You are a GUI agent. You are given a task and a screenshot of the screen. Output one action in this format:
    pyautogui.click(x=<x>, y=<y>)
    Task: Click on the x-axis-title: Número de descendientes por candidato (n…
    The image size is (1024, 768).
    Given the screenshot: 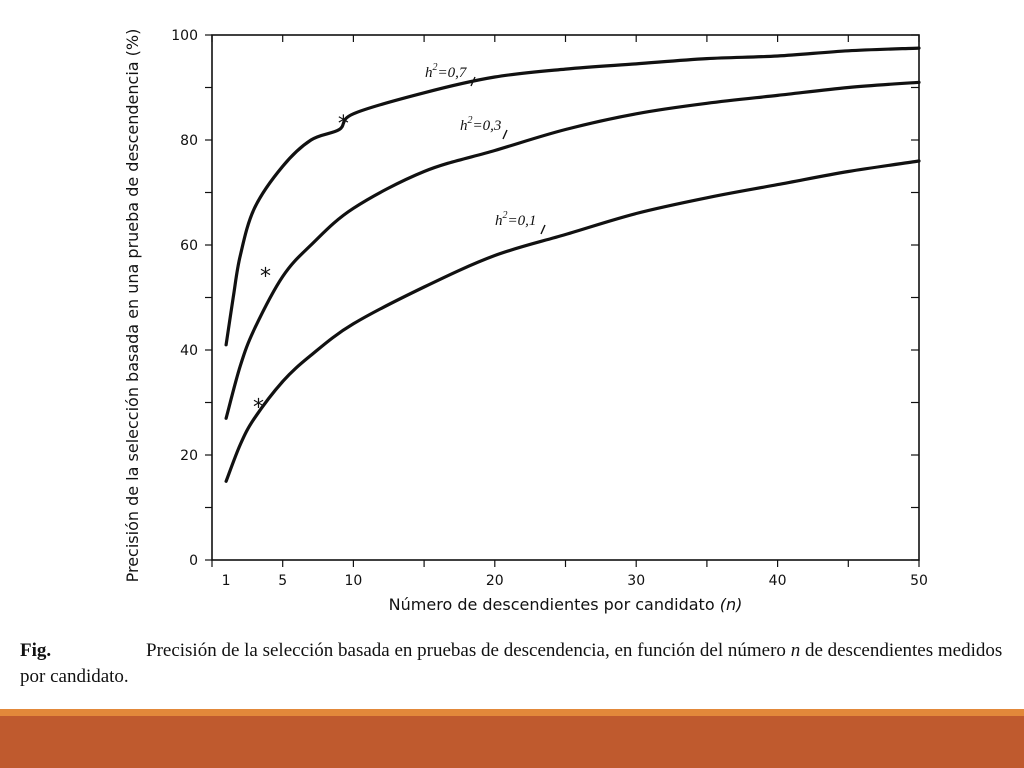 What is the action you would take?
    pyautogui.click(x=566, y=604)
    